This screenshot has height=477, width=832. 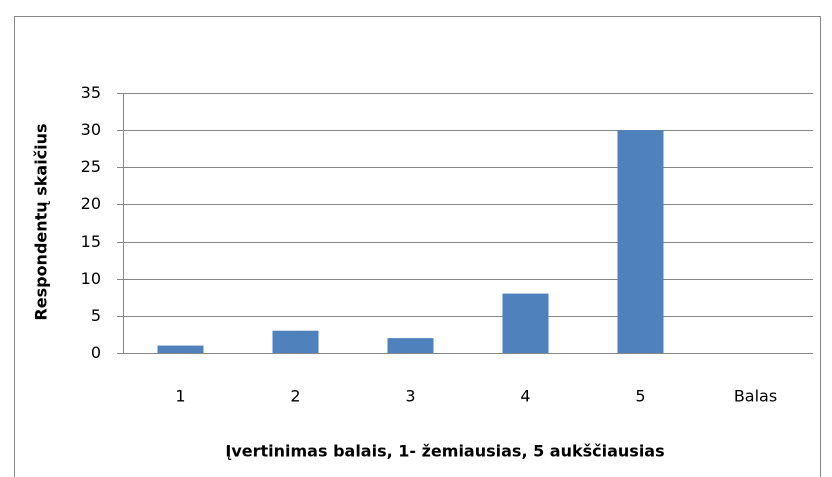 What do you see at coordinates (755, 396) in the screenshot?
I see `x-tick-label: Balas` at bounding box center [755, 396].